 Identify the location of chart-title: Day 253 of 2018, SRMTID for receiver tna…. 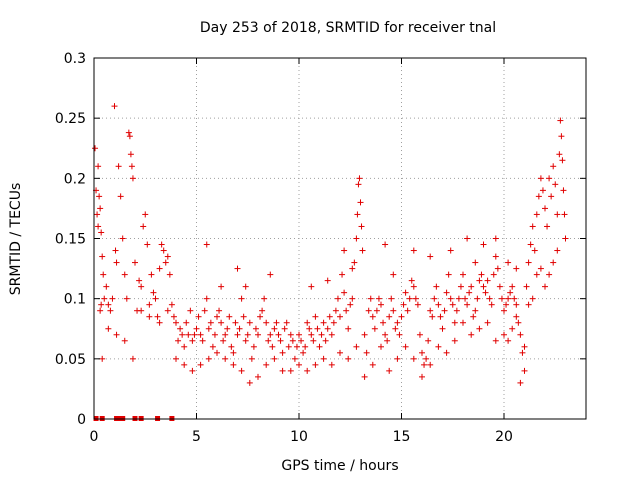
(348, 28).